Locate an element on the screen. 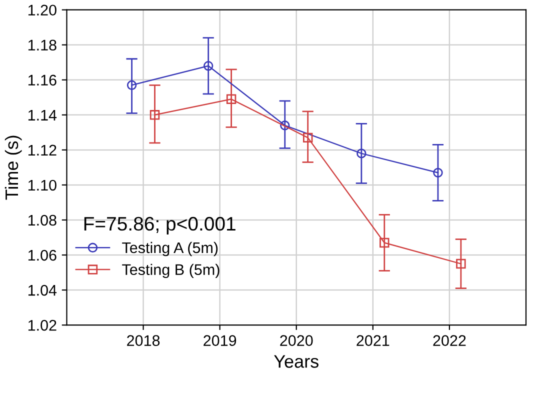 The image size is (534, 394). x-tick-label: 2022 is located at coordinates (449, 340).